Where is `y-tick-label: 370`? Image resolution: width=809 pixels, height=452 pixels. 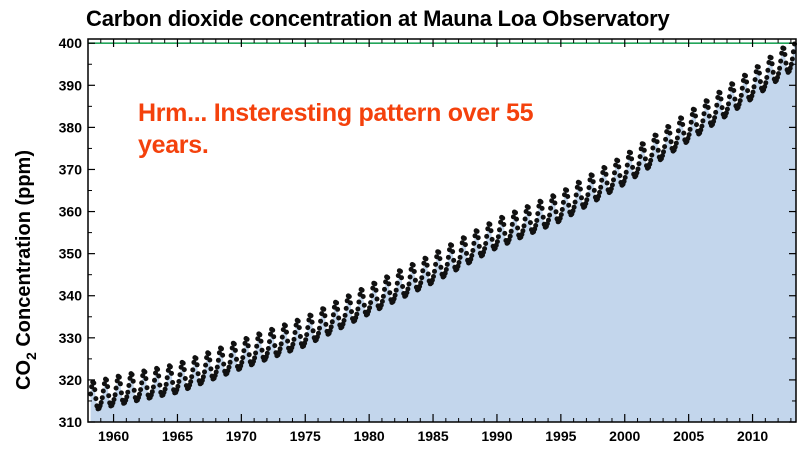 y-tick-label: 370 is located at coordinates (71, 169).